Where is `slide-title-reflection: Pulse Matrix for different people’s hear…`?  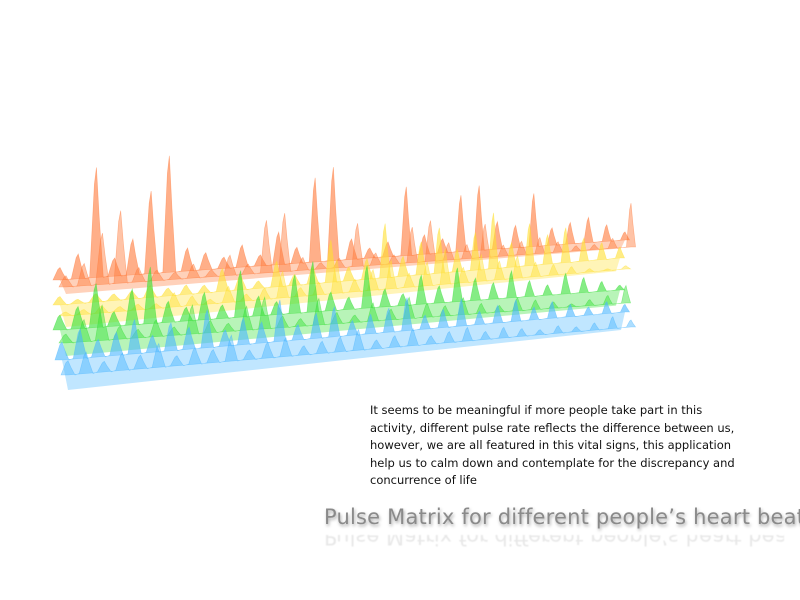
slide-title-reflection: Pulse Matrix for different people’s hear… is located at coordinates (554, 542).